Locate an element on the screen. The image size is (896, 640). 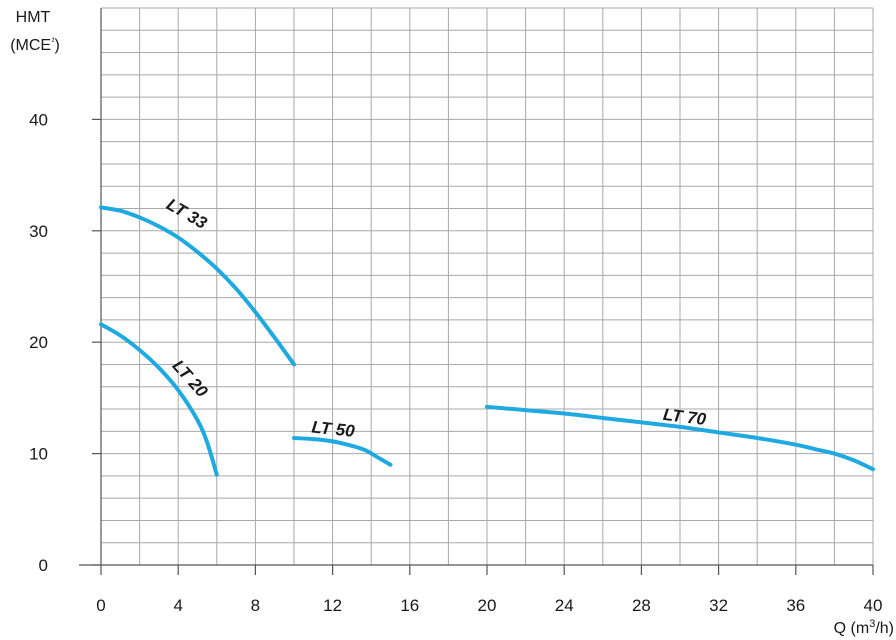
x-tick-label: 16 is located at coordinates (409, 605).